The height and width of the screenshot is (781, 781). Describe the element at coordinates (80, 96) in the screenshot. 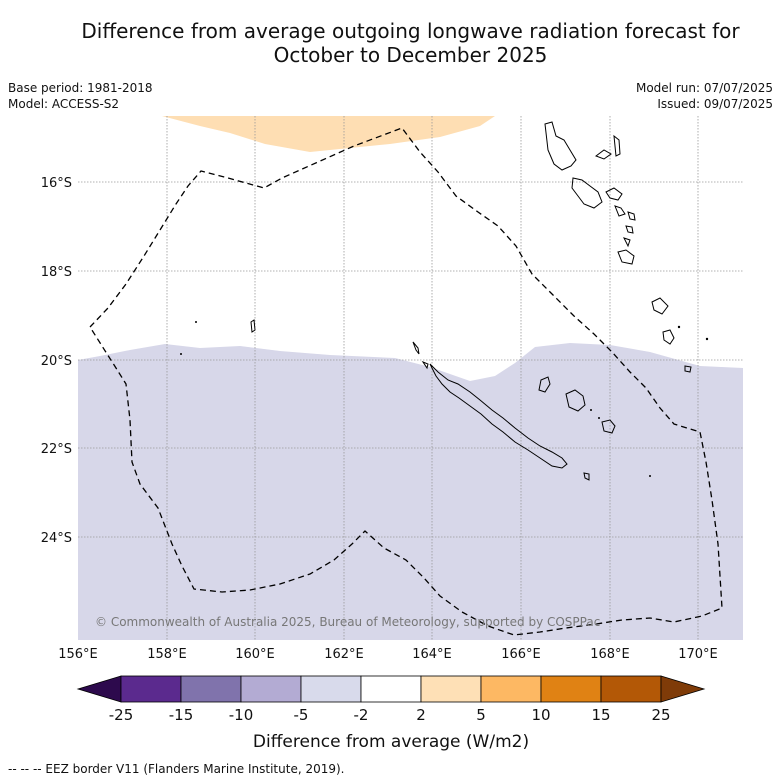

I see `meta-left: Base period: 1981-2018 Model: ACCESS-S2` at that location.